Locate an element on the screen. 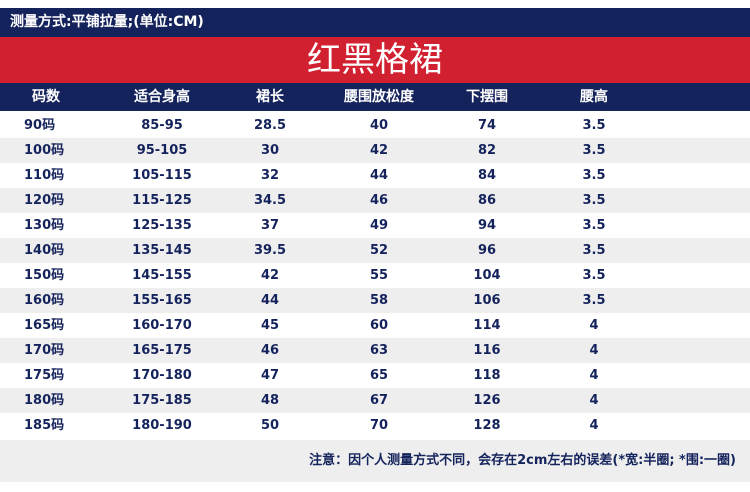  table-row: 140码 135-145 39.5 52 96 3.5 is located at coordinates (375, 250).